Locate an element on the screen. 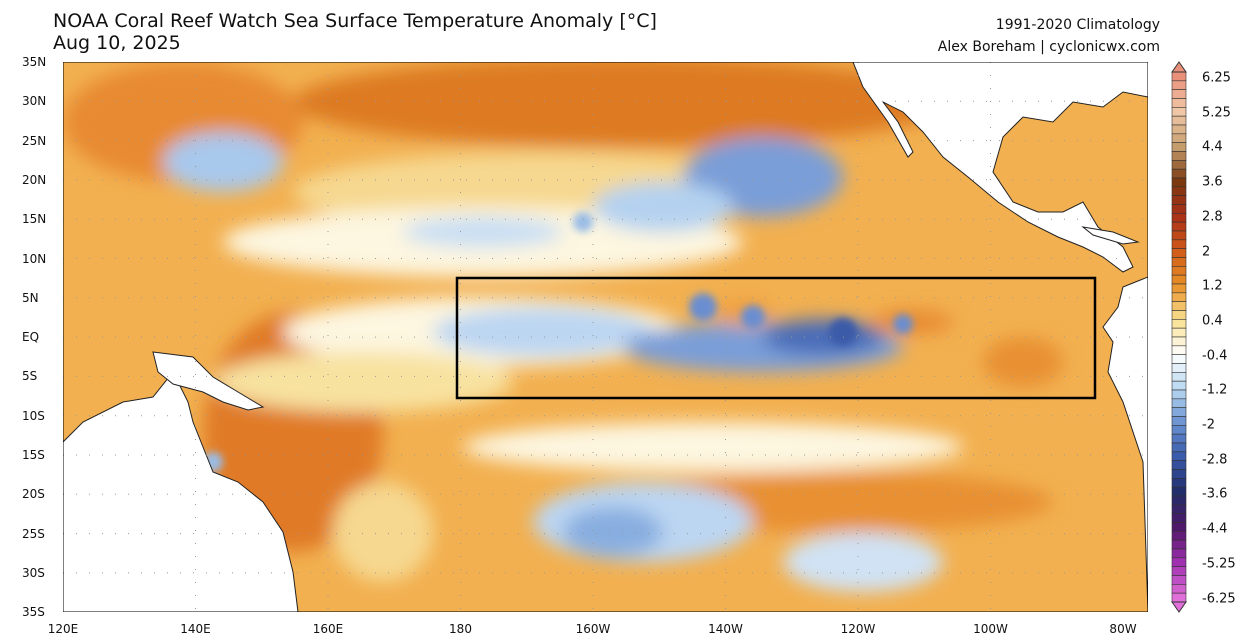 The width and height of the screenshot is (1242, 642). australia-land is located at coordinates (181, 491).